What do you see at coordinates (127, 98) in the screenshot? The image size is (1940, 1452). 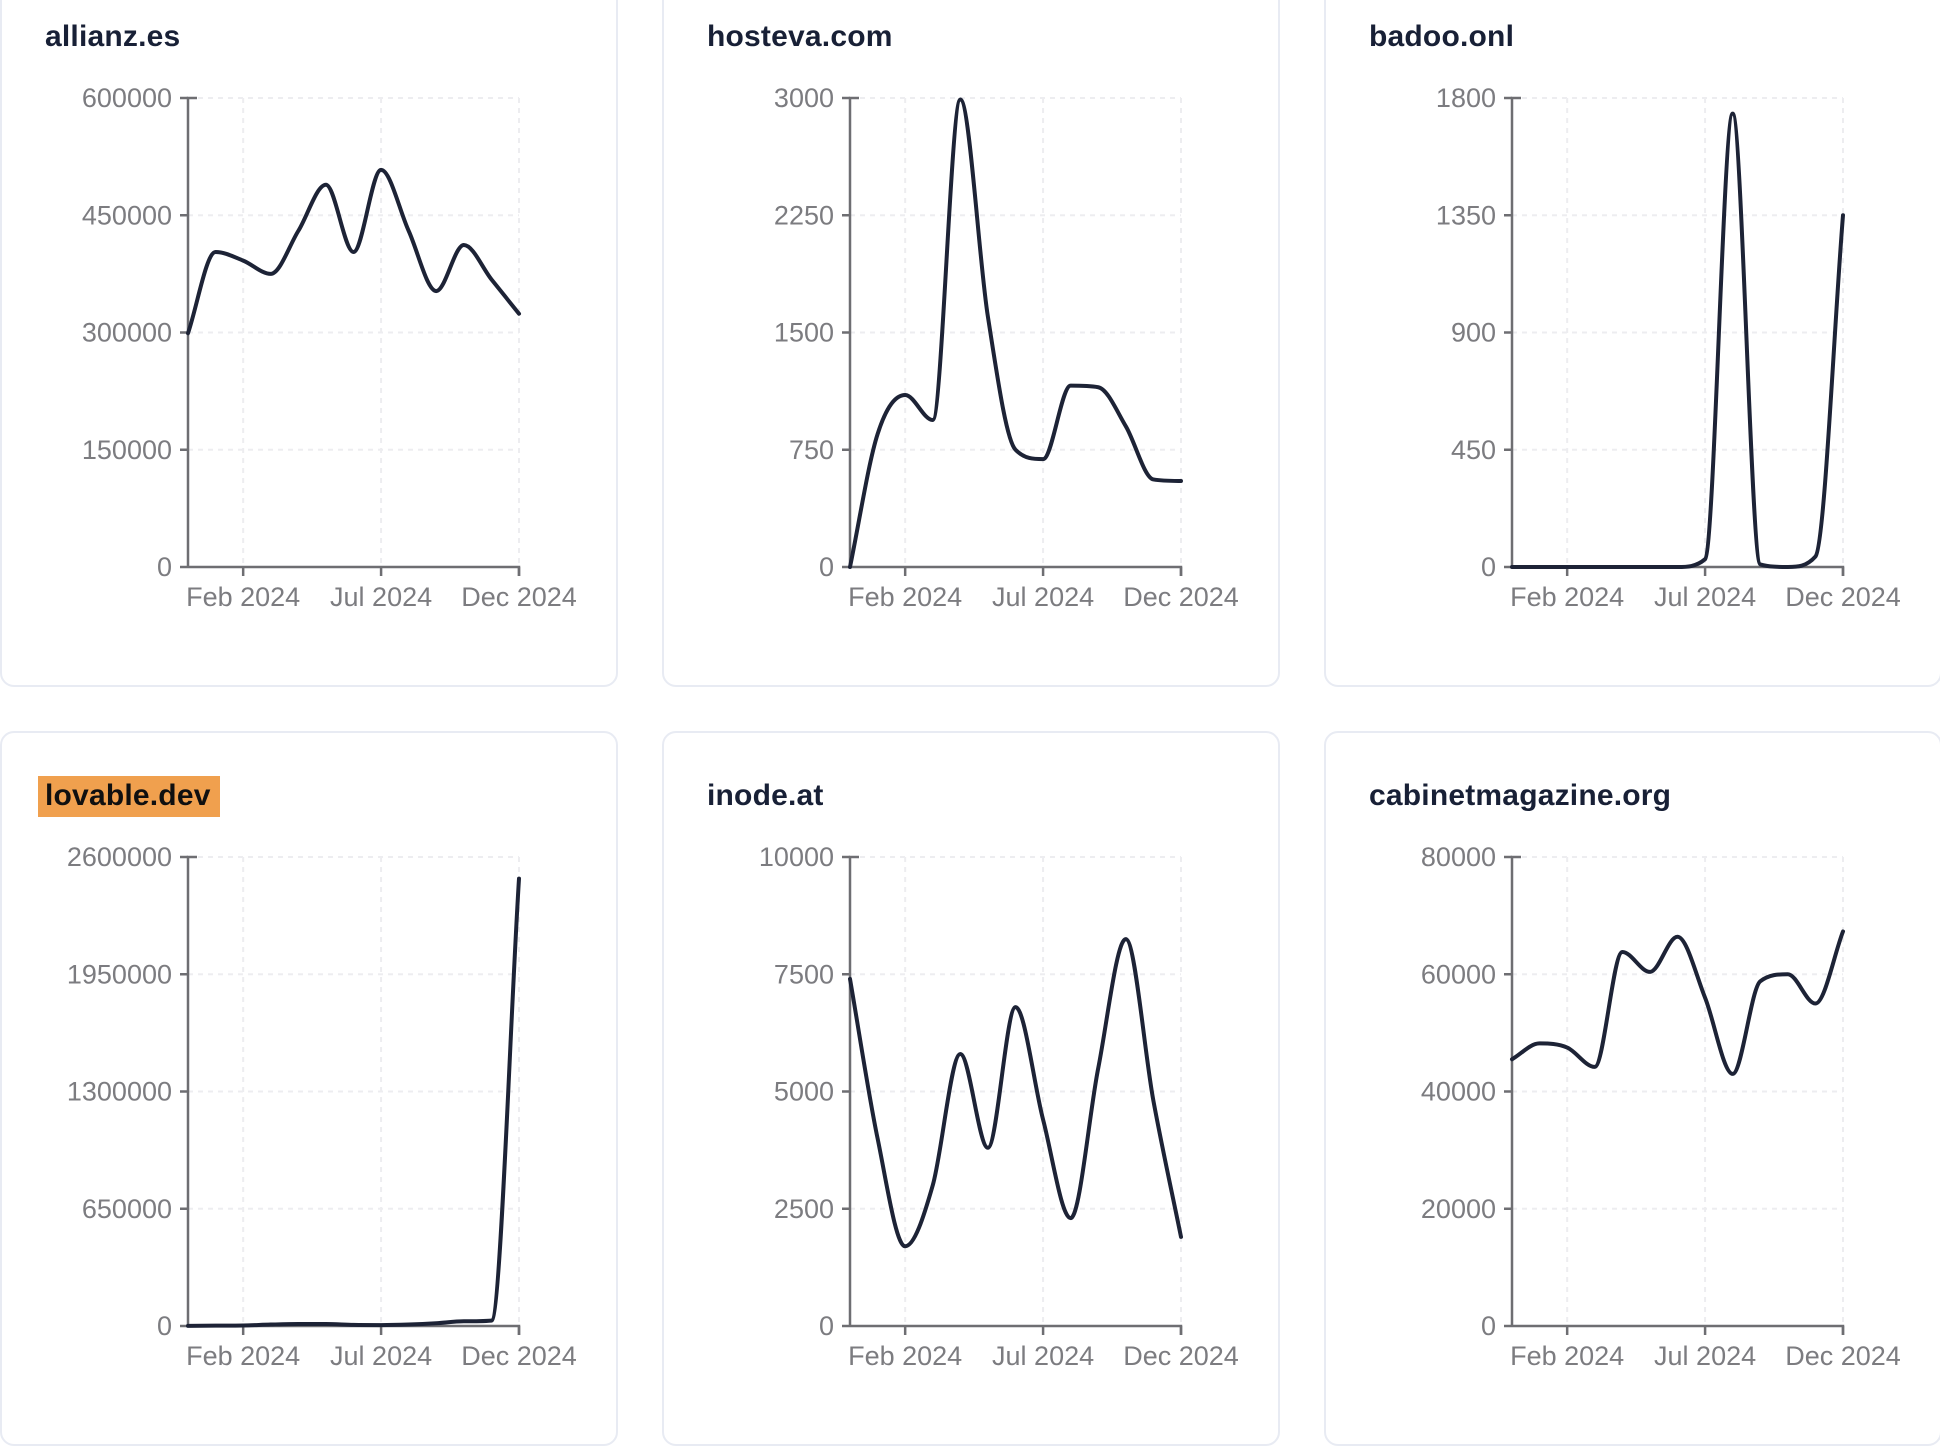 I see `y-tick-label: 600000` at bounding box center [127, 98].